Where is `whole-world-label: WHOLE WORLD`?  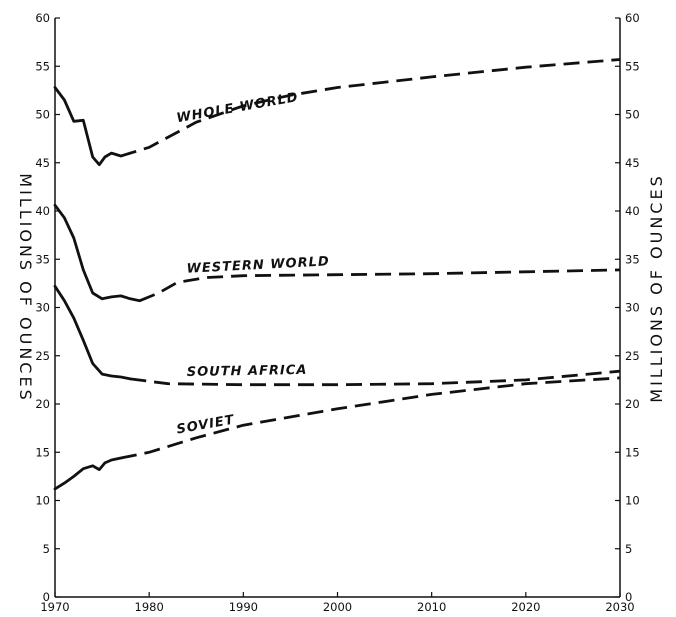
whole-world-label: WHOLE WORLD is located at coordinates (238, 108).